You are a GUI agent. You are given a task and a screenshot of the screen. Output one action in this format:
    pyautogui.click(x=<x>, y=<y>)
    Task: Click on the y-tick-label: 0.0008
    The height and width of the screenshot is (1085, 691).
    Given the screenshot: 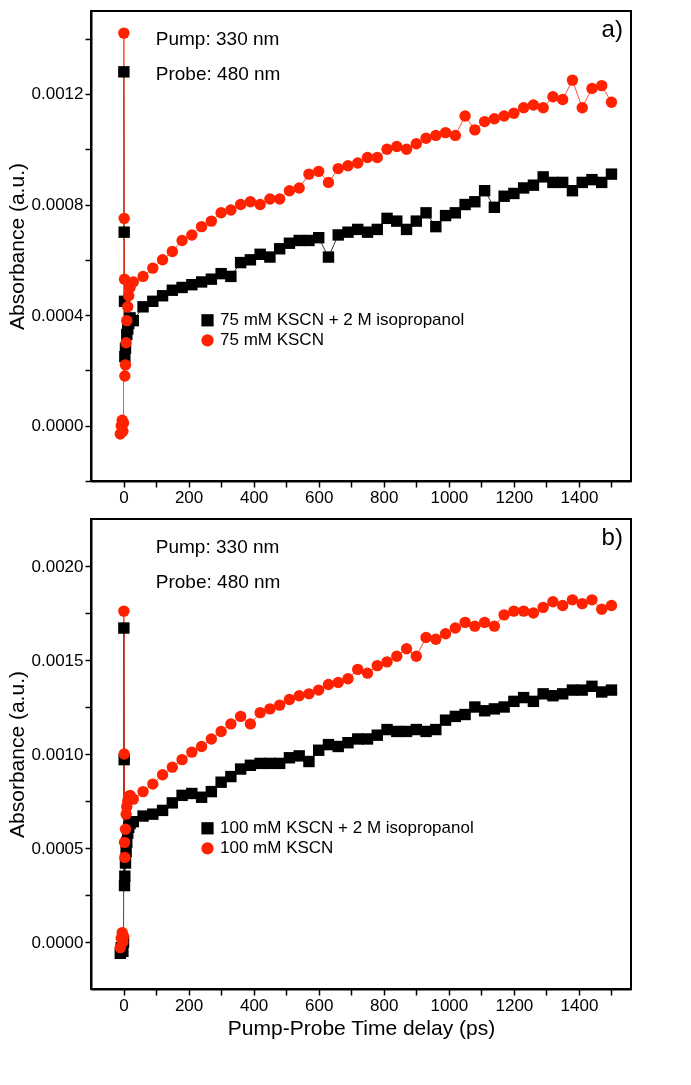 What is the action you would take?
    pyautogui.click(x=57, y=205)
    